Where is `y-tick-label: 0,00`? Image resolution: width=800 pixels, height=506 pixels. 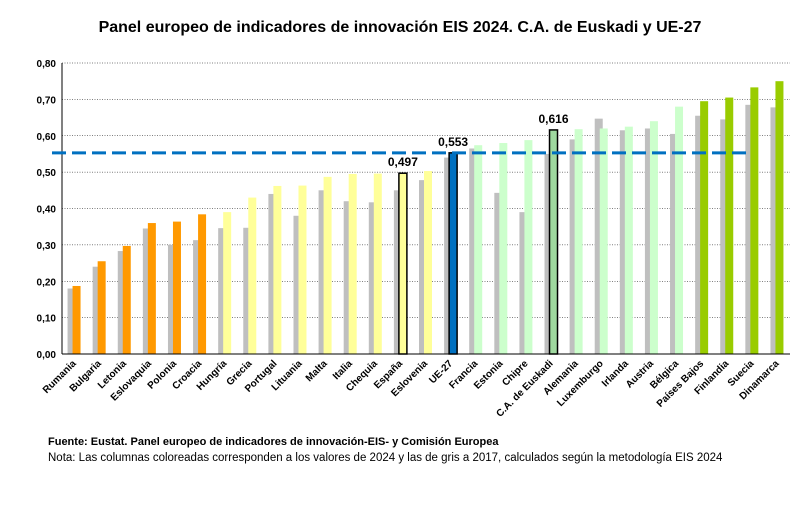 y-tick-label: 0,00 is located at coordinates (47, 355).